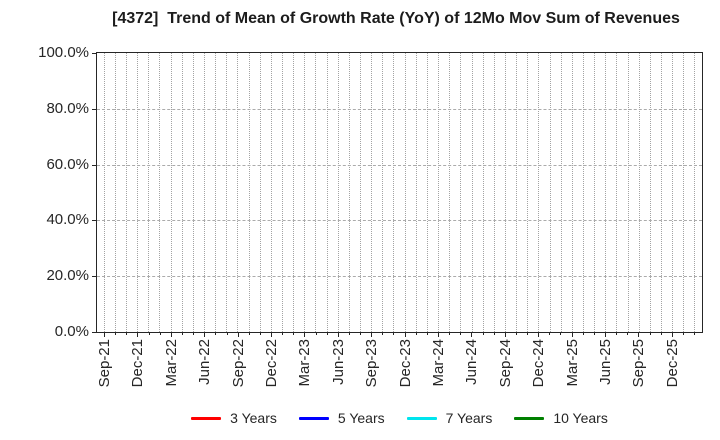  What do you see at coordinates (338, 362) in the screenshot?
I see `x-tick-label: Jun-23` at bounding box center [338, 362].